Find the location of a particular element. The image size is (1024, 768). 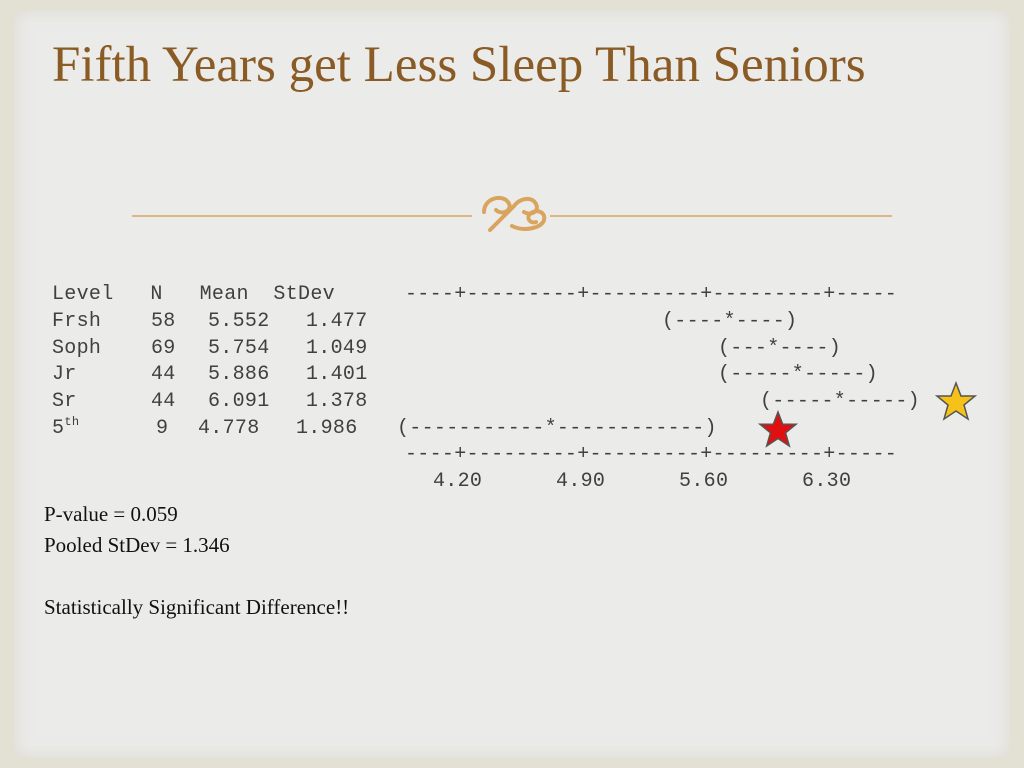

n-cell: 58 is located at coordinates (163, 321).